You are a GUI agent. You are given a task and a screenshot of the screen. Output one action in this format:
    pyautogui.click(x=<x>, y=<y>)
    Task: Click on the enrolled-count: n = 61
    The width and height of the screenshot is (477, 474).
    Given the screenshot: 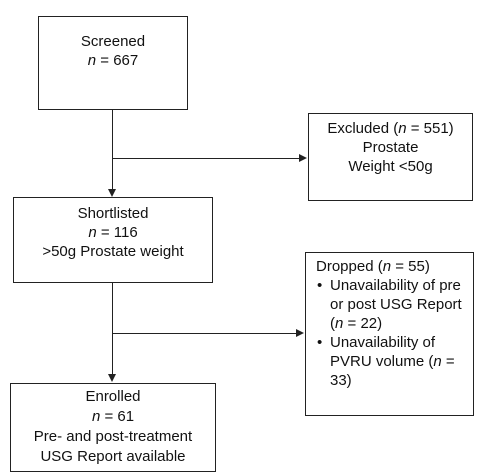 What is the action you would take?
    pyautogui.click(x=113, y=417)
    